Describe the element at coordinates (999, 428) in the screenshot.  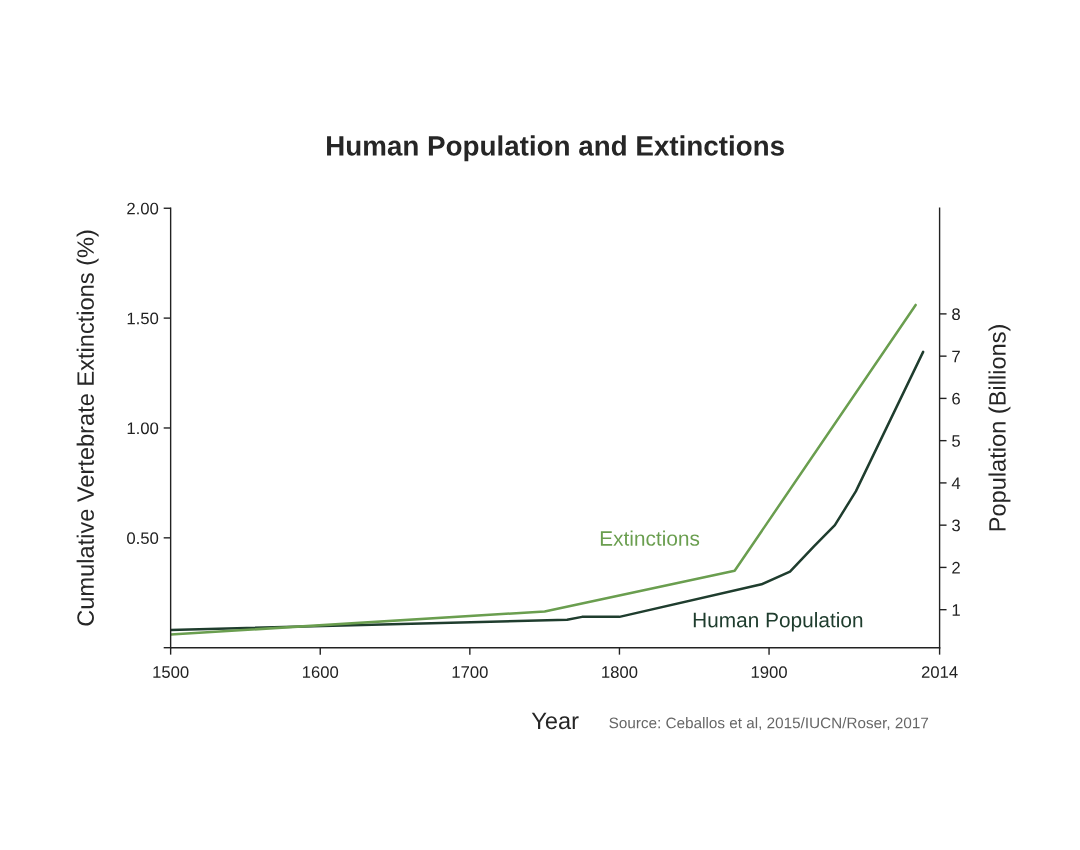
I see `y2-axis-title: Population (Billions)` at that location.